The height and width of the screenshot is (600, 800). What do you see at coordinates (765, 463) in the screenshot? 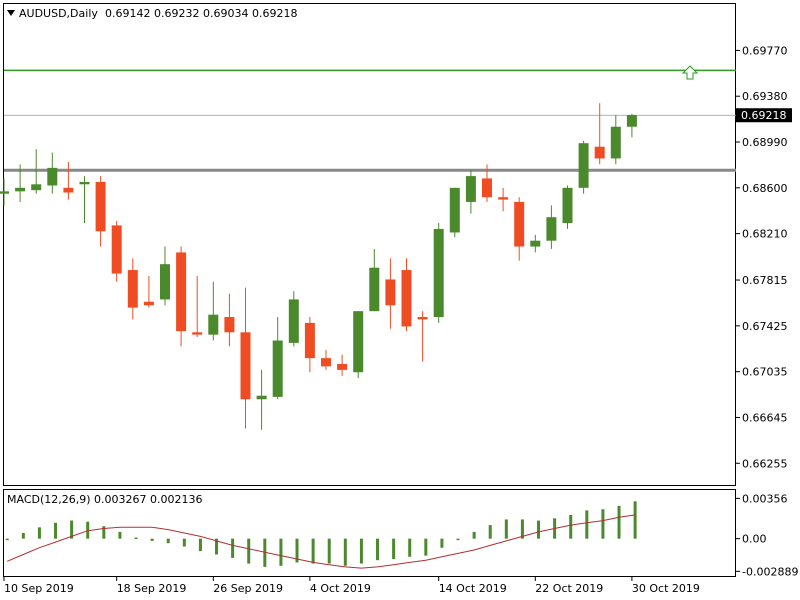
I see `price-tick-label: 0.66255` at bounding box center [765, 463].